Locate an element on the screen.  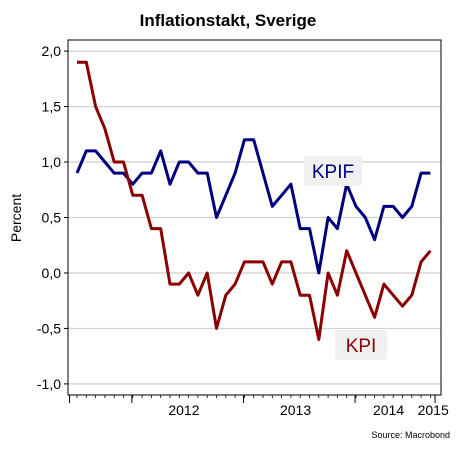
x-tick-label: 2013 is located at coordinates (295, 410).